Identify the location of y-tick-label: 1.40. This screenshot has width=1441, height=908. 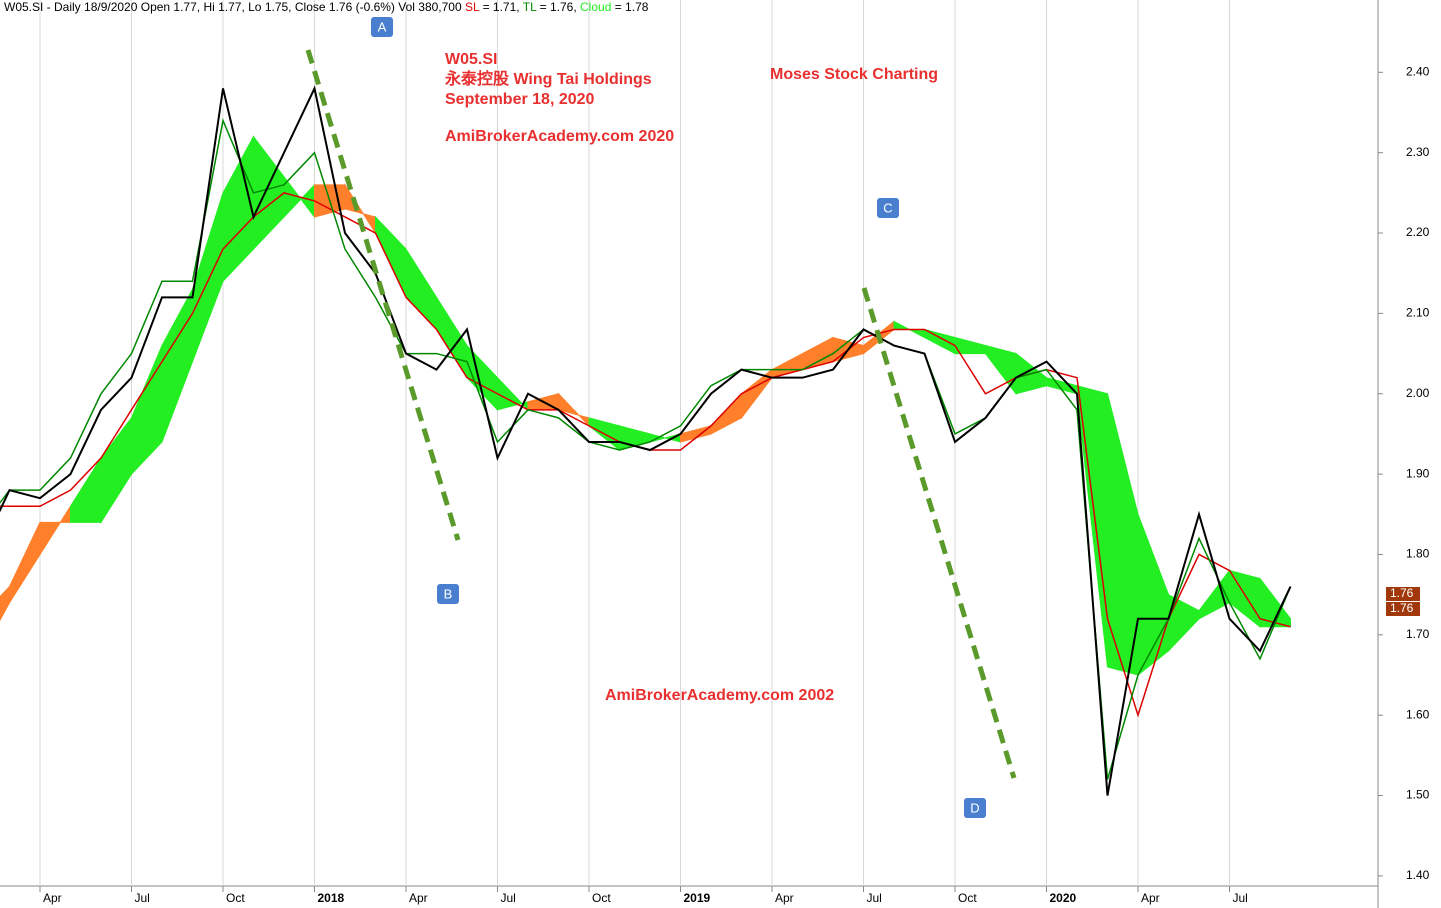
(1418, 875).